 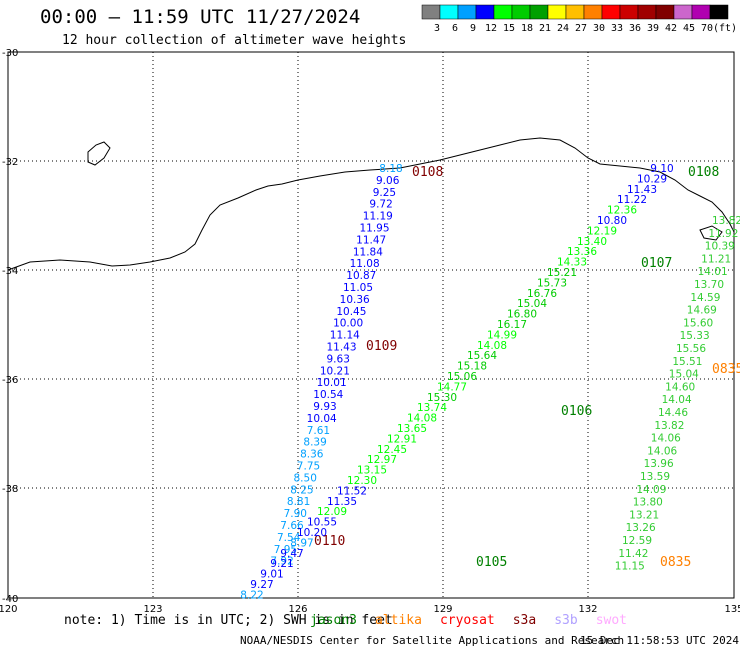 I want to click on wave-height-label: 13.15, so click(x=372, y=471).